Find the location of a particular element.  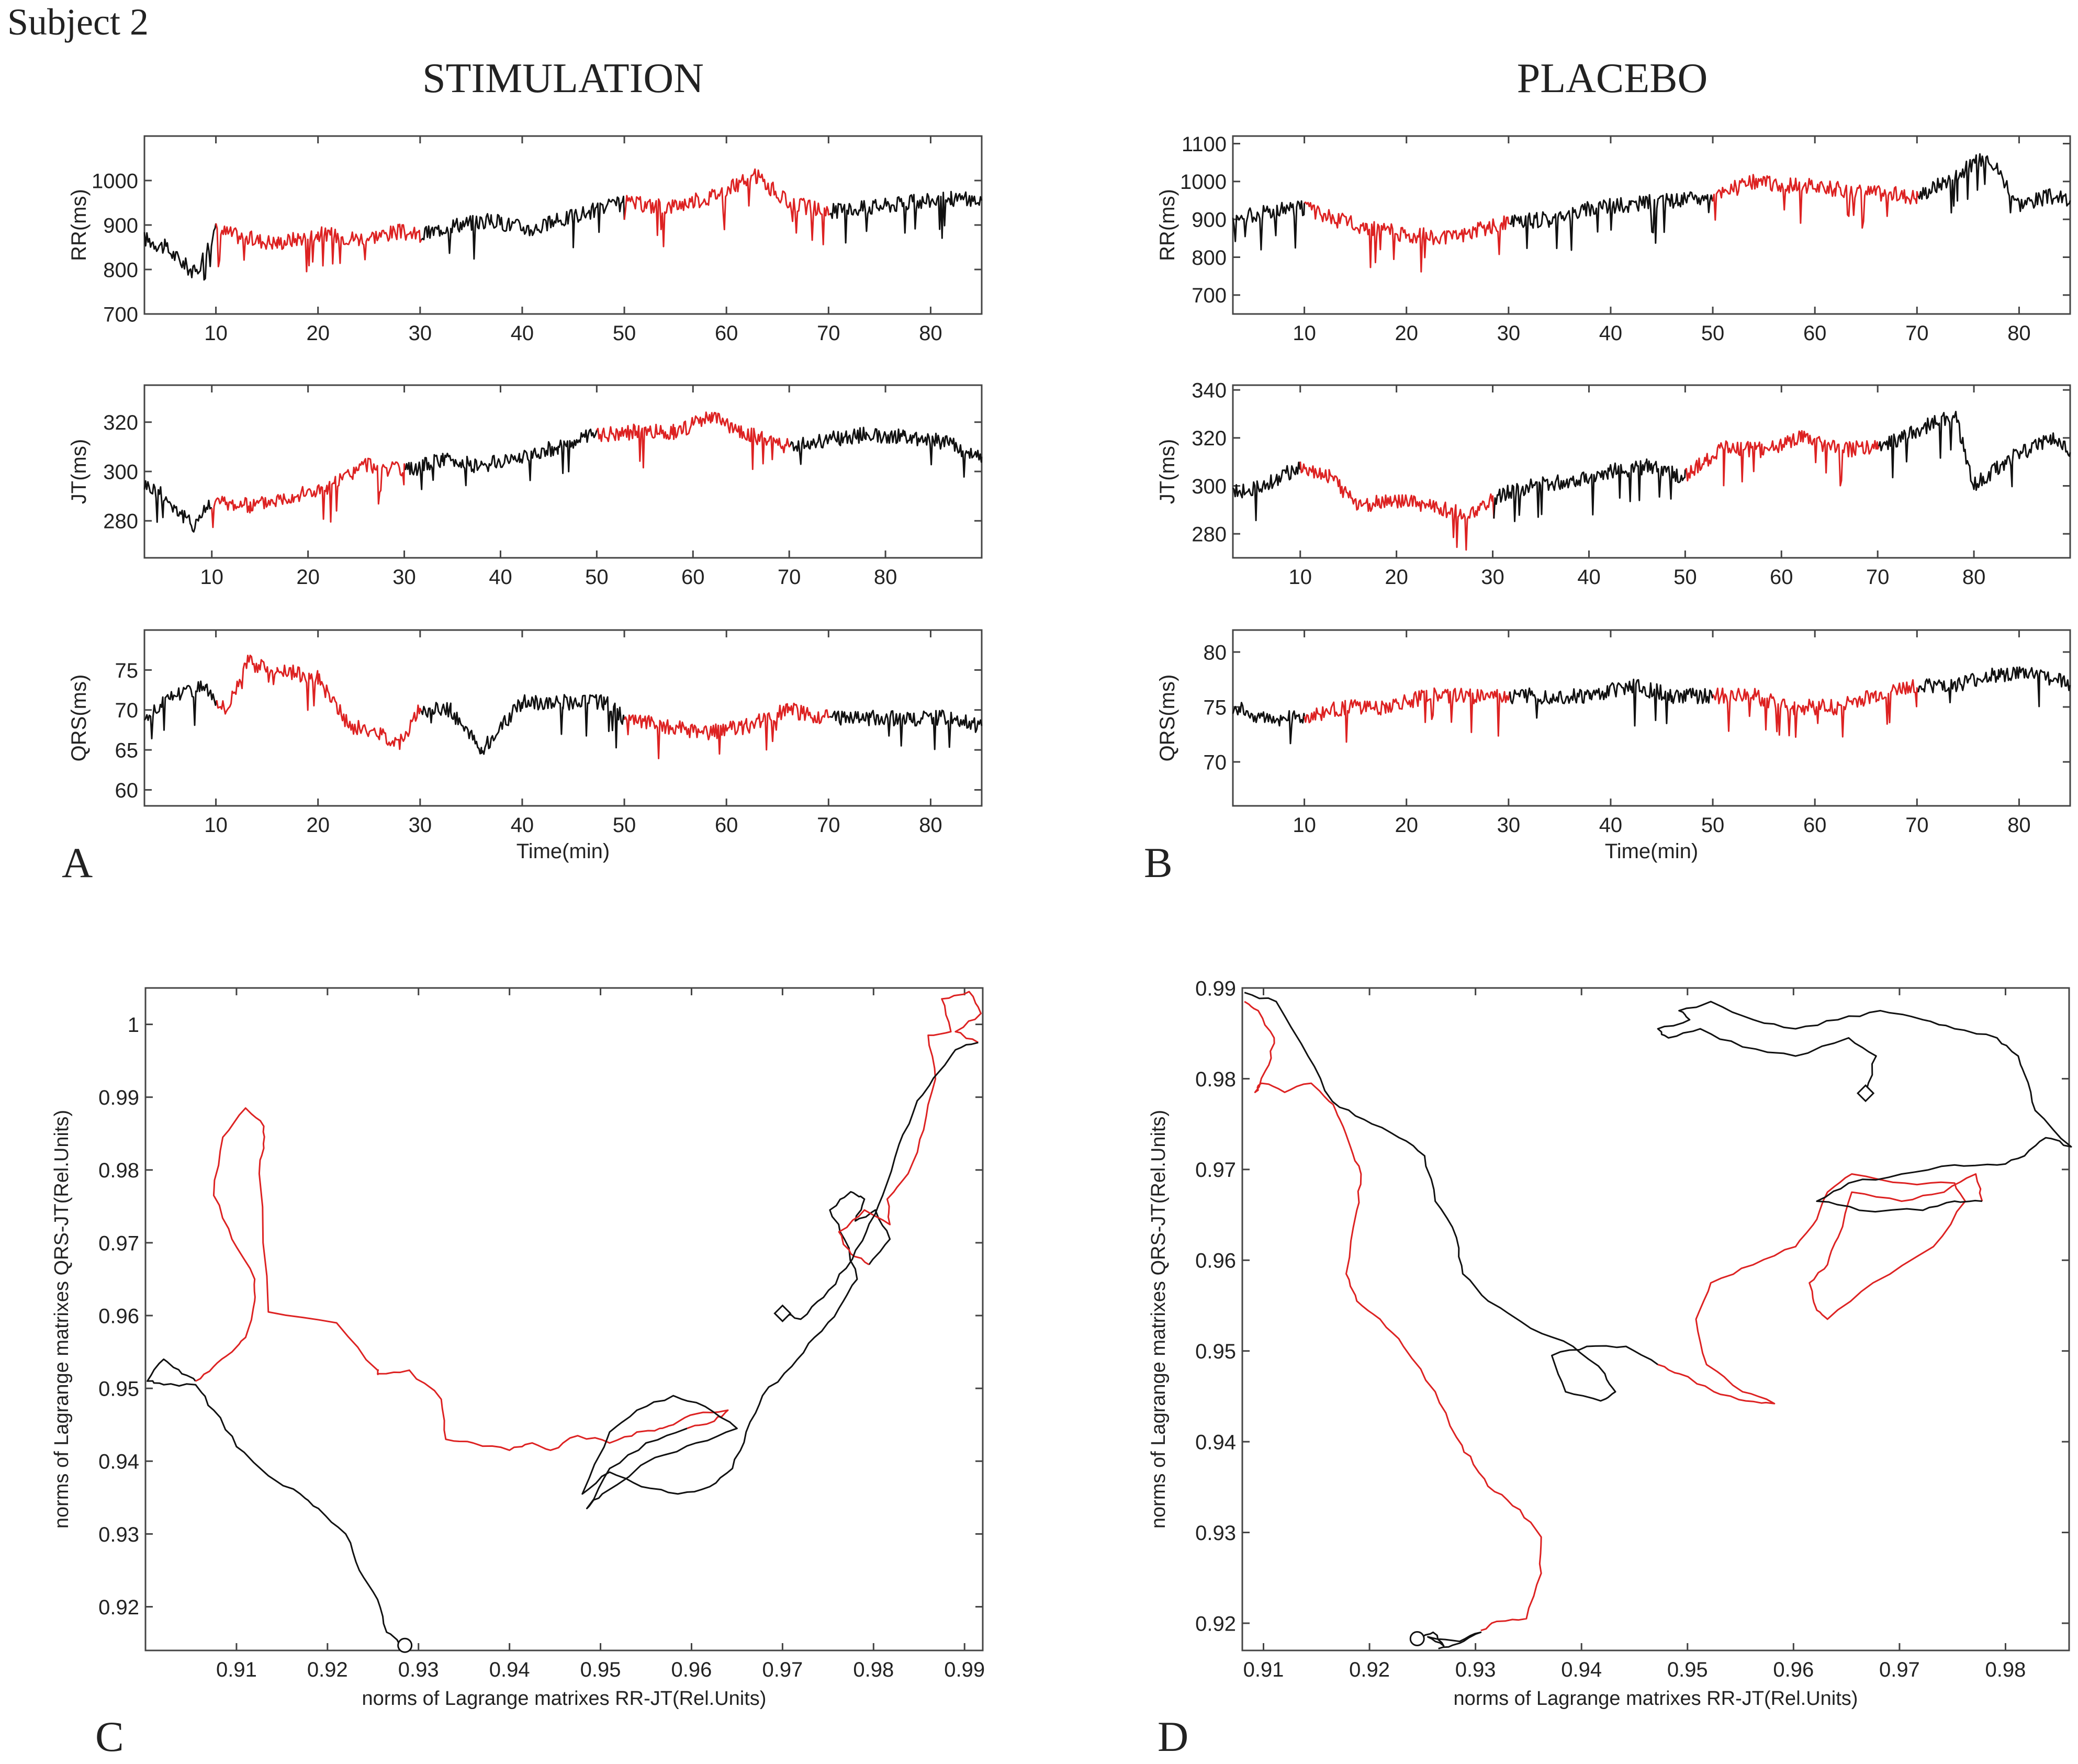

y-tick-label: 60 is located at coordinates (127, 790).